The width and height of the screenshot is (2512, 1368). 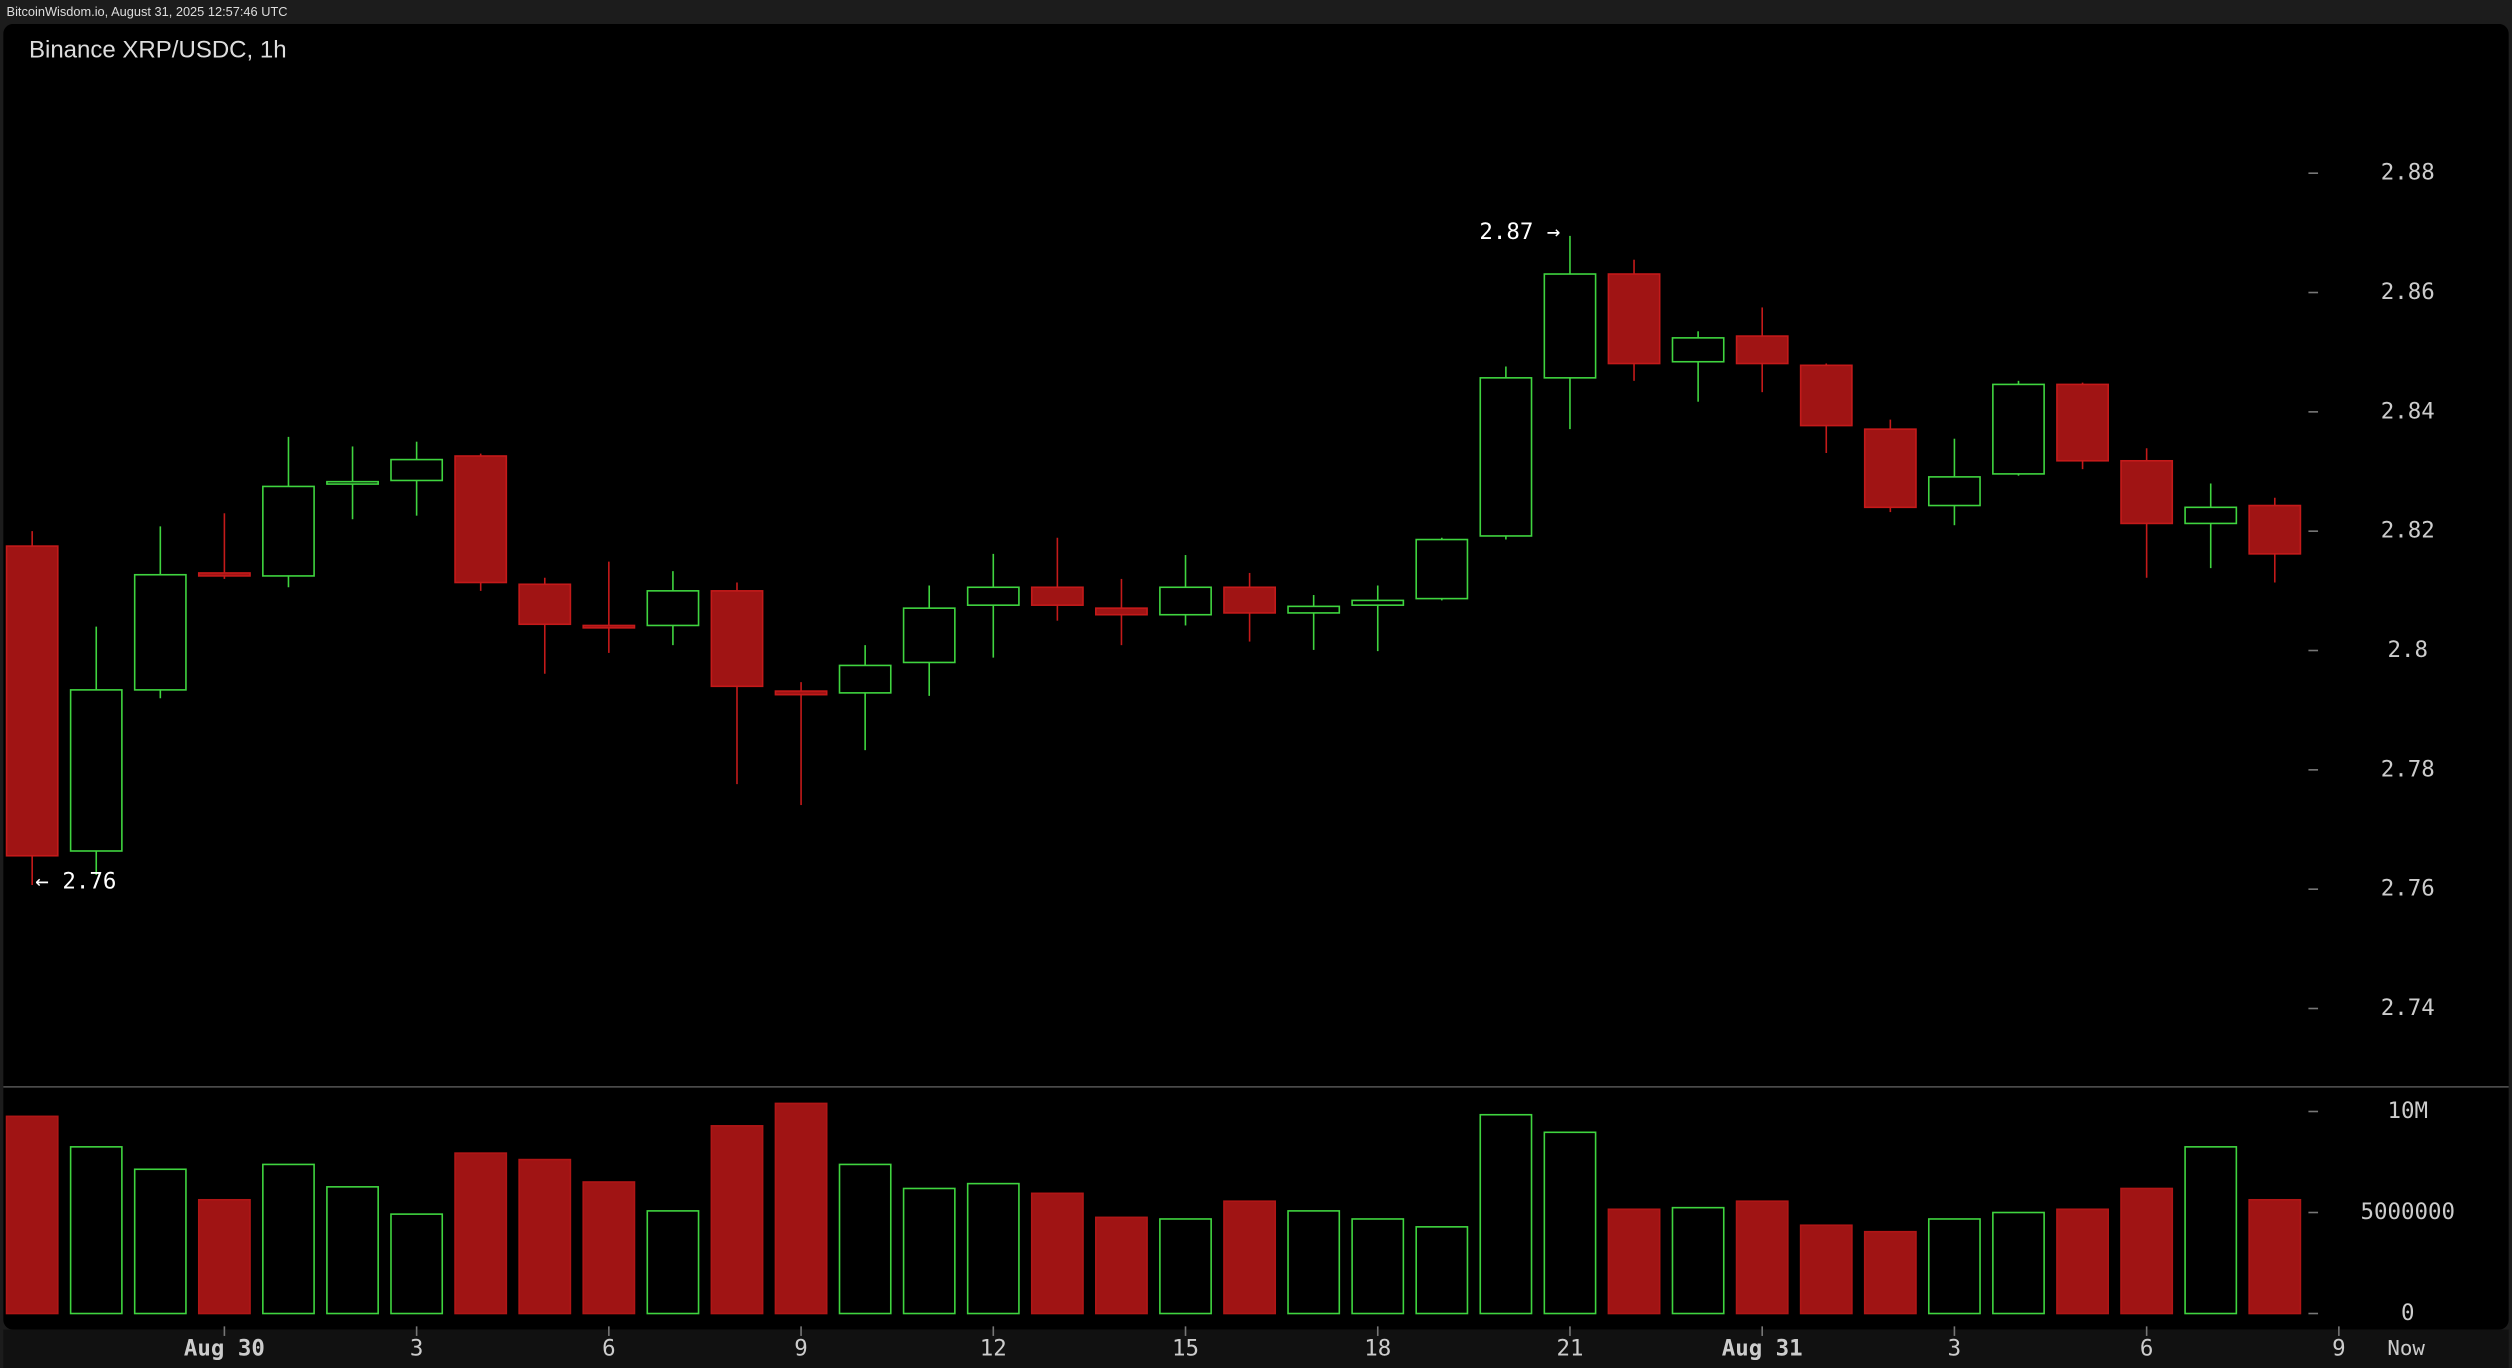 I want to click on min-label: ← 2.76, so click(x=75, y=881).